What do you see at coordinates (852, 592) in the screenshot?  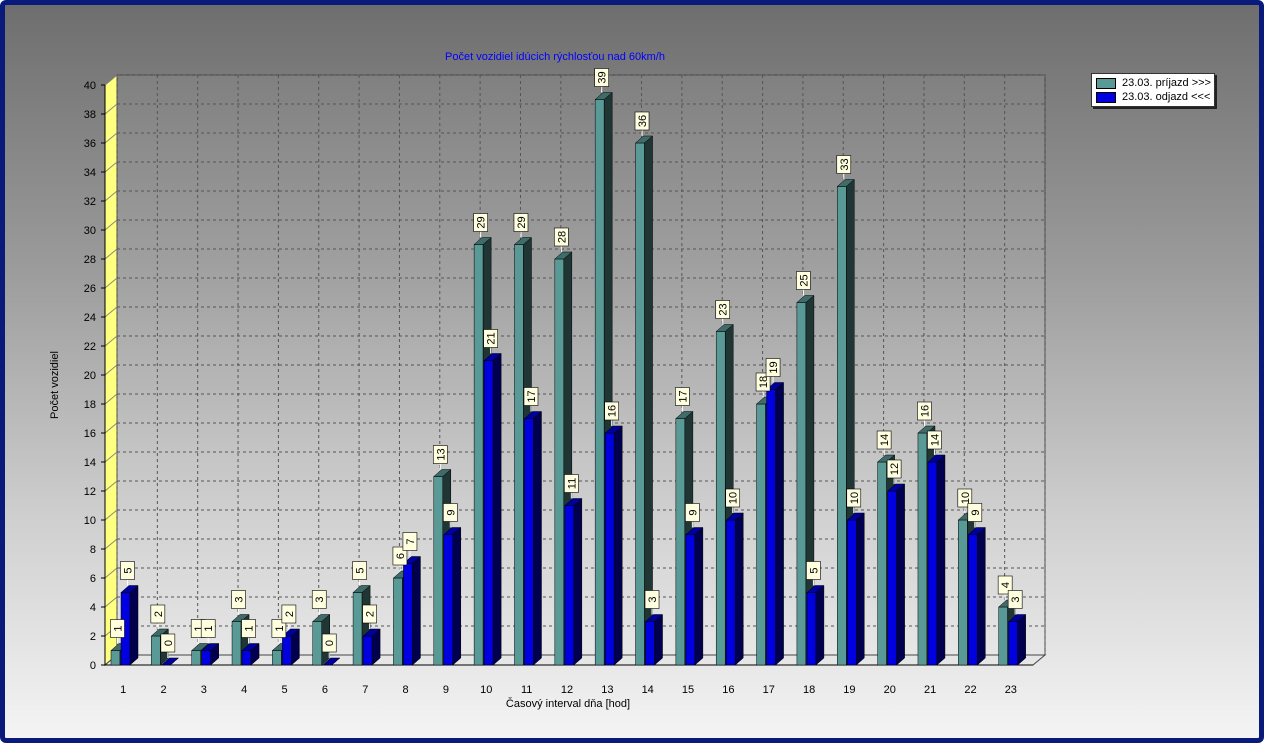 I see `bar-departure-19-front` at bounding box center [852, 592].